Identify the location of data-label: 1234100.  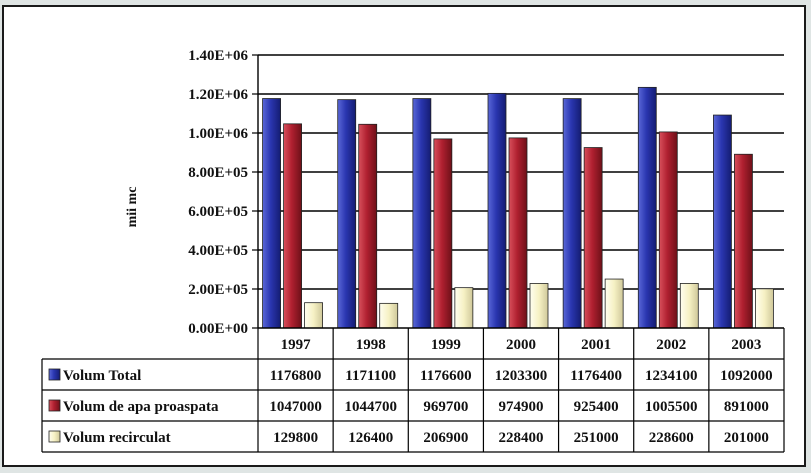
(671, 376).